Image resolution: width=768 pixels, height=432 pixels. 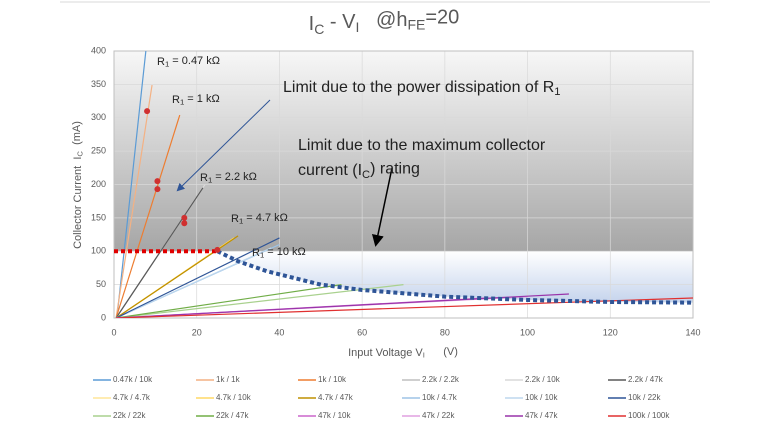 What do you see at coordinates (336, 397) in the screenshot?
I see `legend-label: 4.7k / 47k` at bounding box center [336, 397].